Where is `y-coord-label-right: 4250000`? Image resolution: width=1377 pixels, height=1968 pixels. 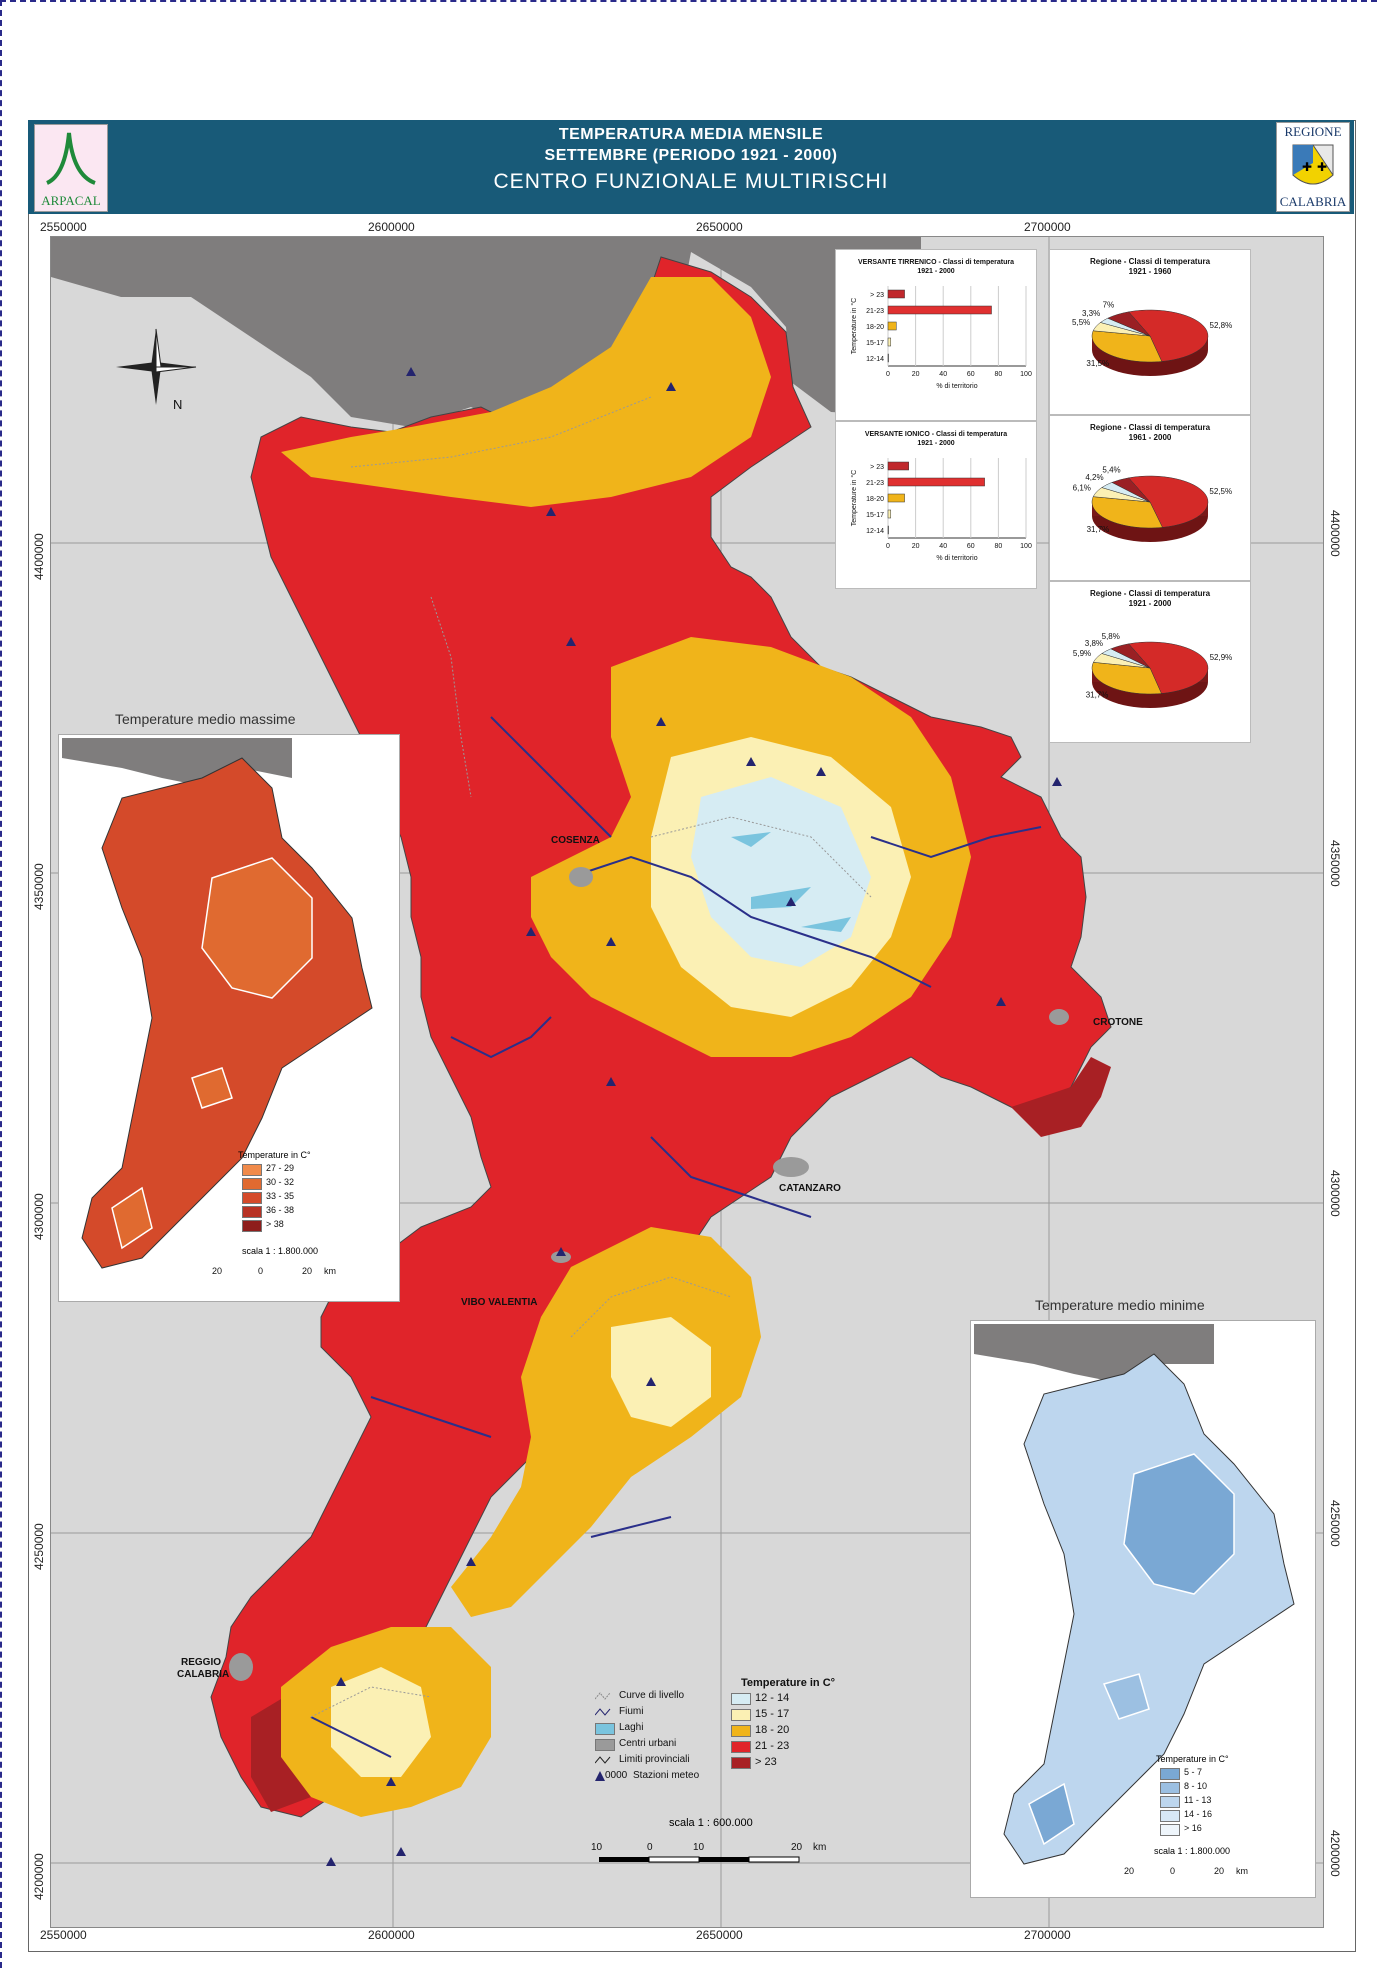 y-coord-label-right: 4250000 is located at coordinates (1335, 1523).